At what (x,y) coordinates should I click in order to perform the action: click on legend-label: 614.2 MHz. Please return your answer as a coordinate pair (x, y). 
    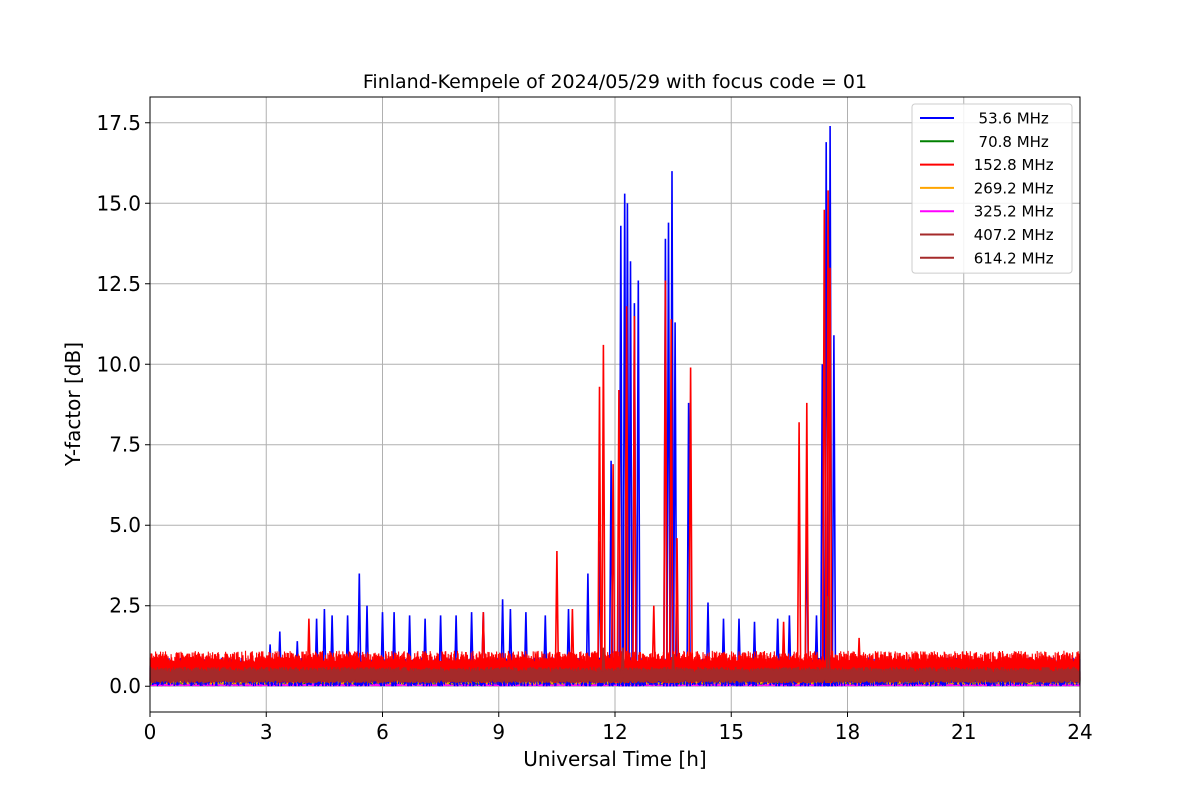
    Looking at the image, I should click on (1011, 258).